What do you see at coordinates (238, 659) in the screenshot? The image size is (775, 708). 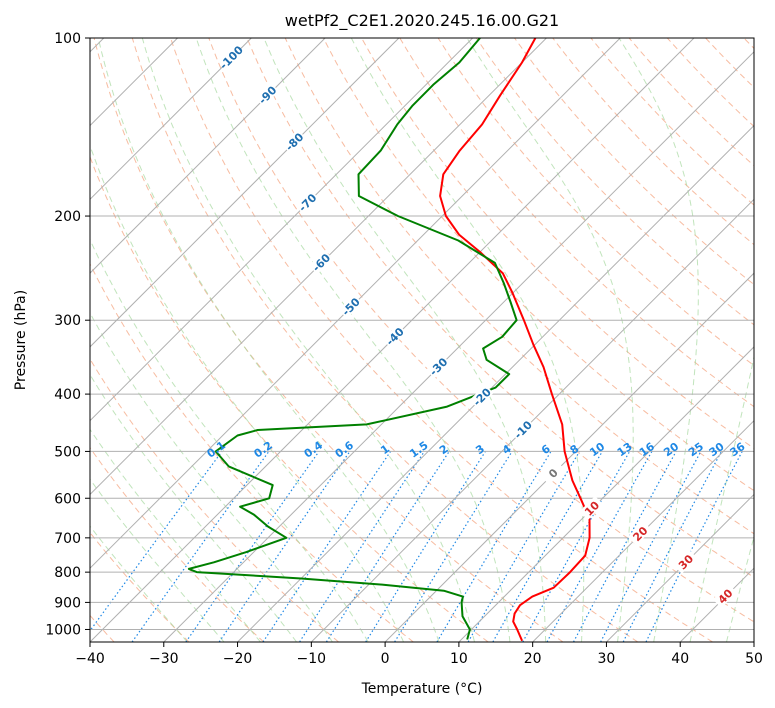 I see `x-tick-label: −20` at bounding box center [238, 659].